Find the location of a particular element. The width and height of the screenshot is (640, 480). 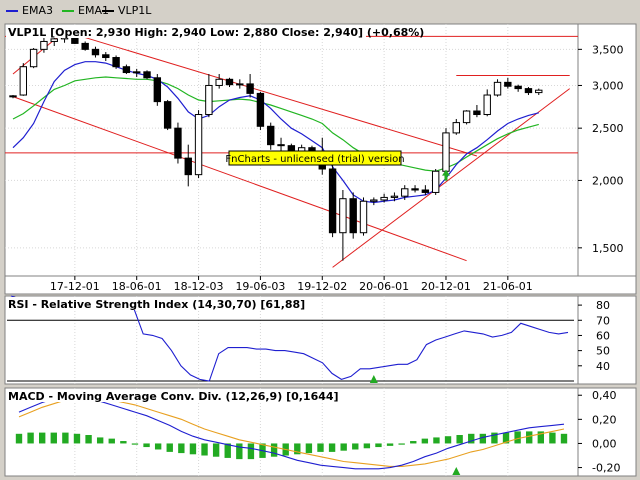

watermark-box is located at coordinates (315, 158).